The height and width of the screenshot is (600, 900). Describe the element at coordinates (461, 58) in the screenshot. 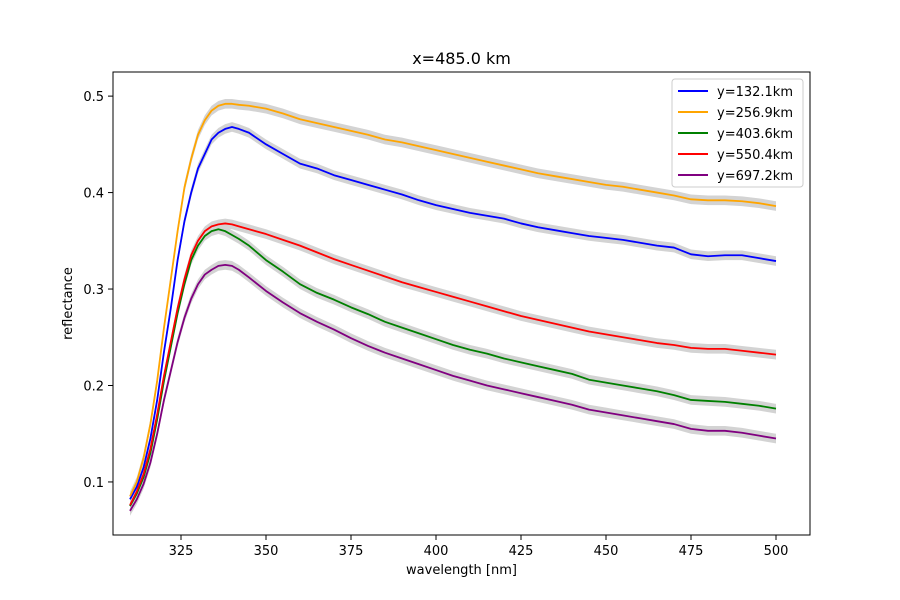

I see `chart-title: x=485.0 km` at that location.